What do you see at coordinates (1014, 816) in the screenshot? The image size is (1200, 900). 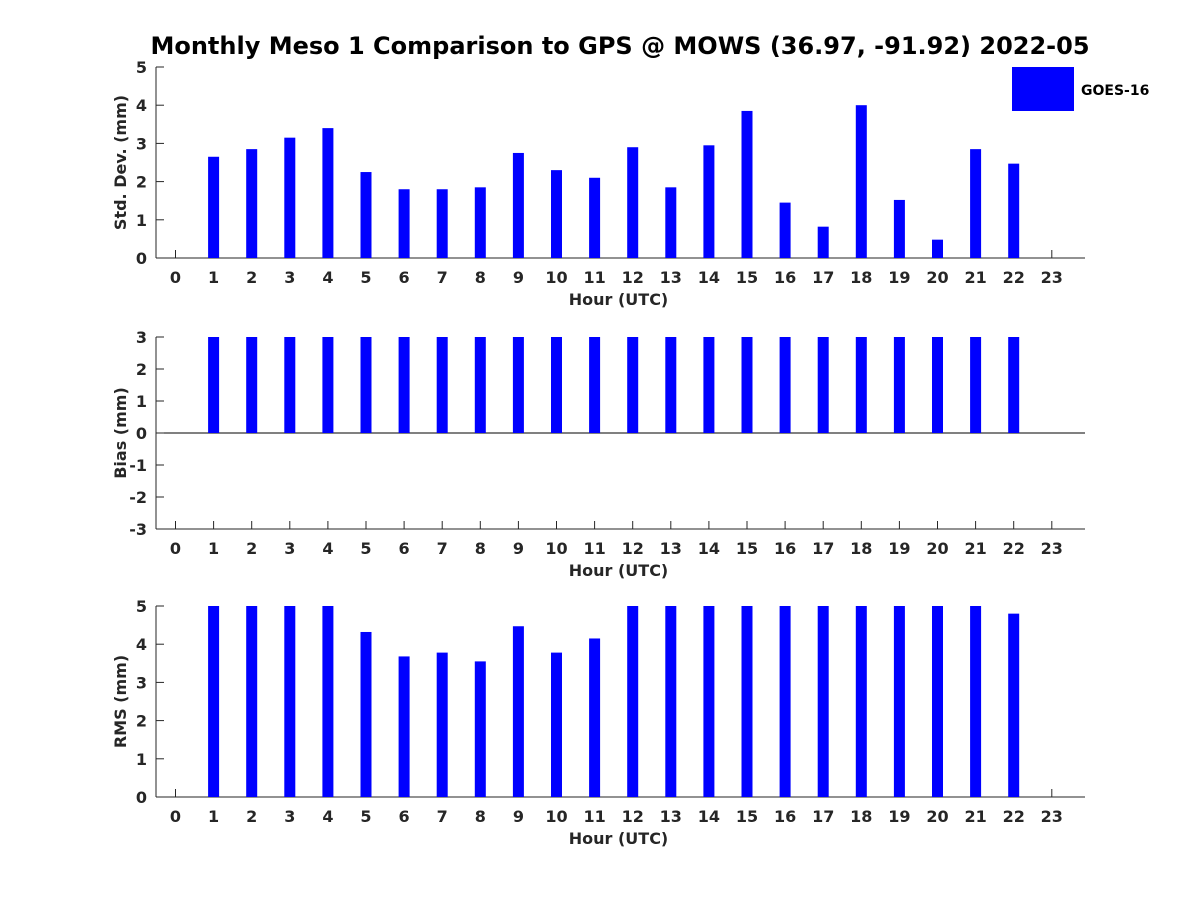 I see `rms-x-tick-label: 22` at bounding box center [1014, 816].